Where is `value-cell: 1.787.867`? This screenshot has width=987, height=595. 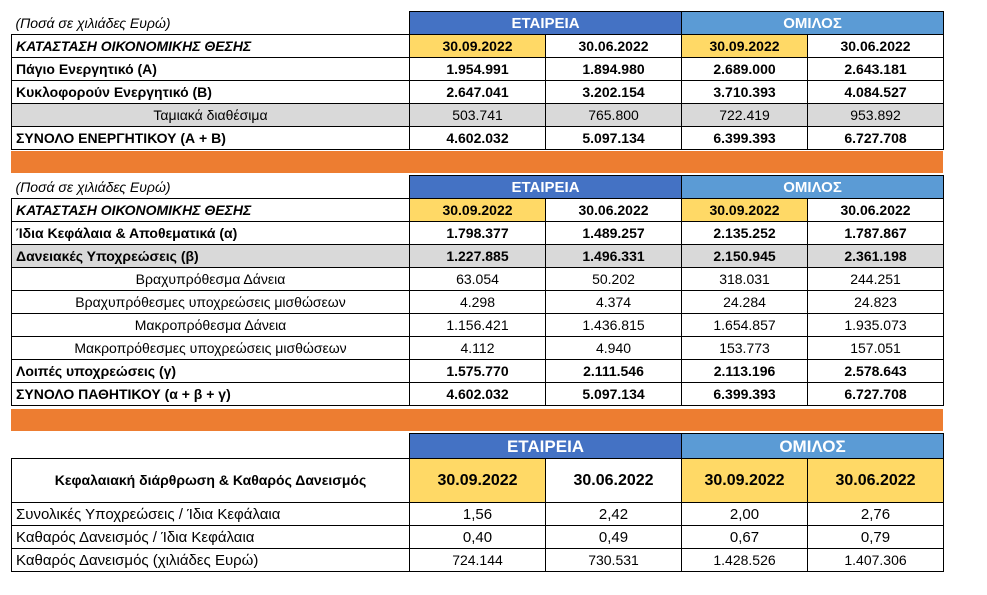 value-cell: 1.787.867 is located at coordinates (876, 233).